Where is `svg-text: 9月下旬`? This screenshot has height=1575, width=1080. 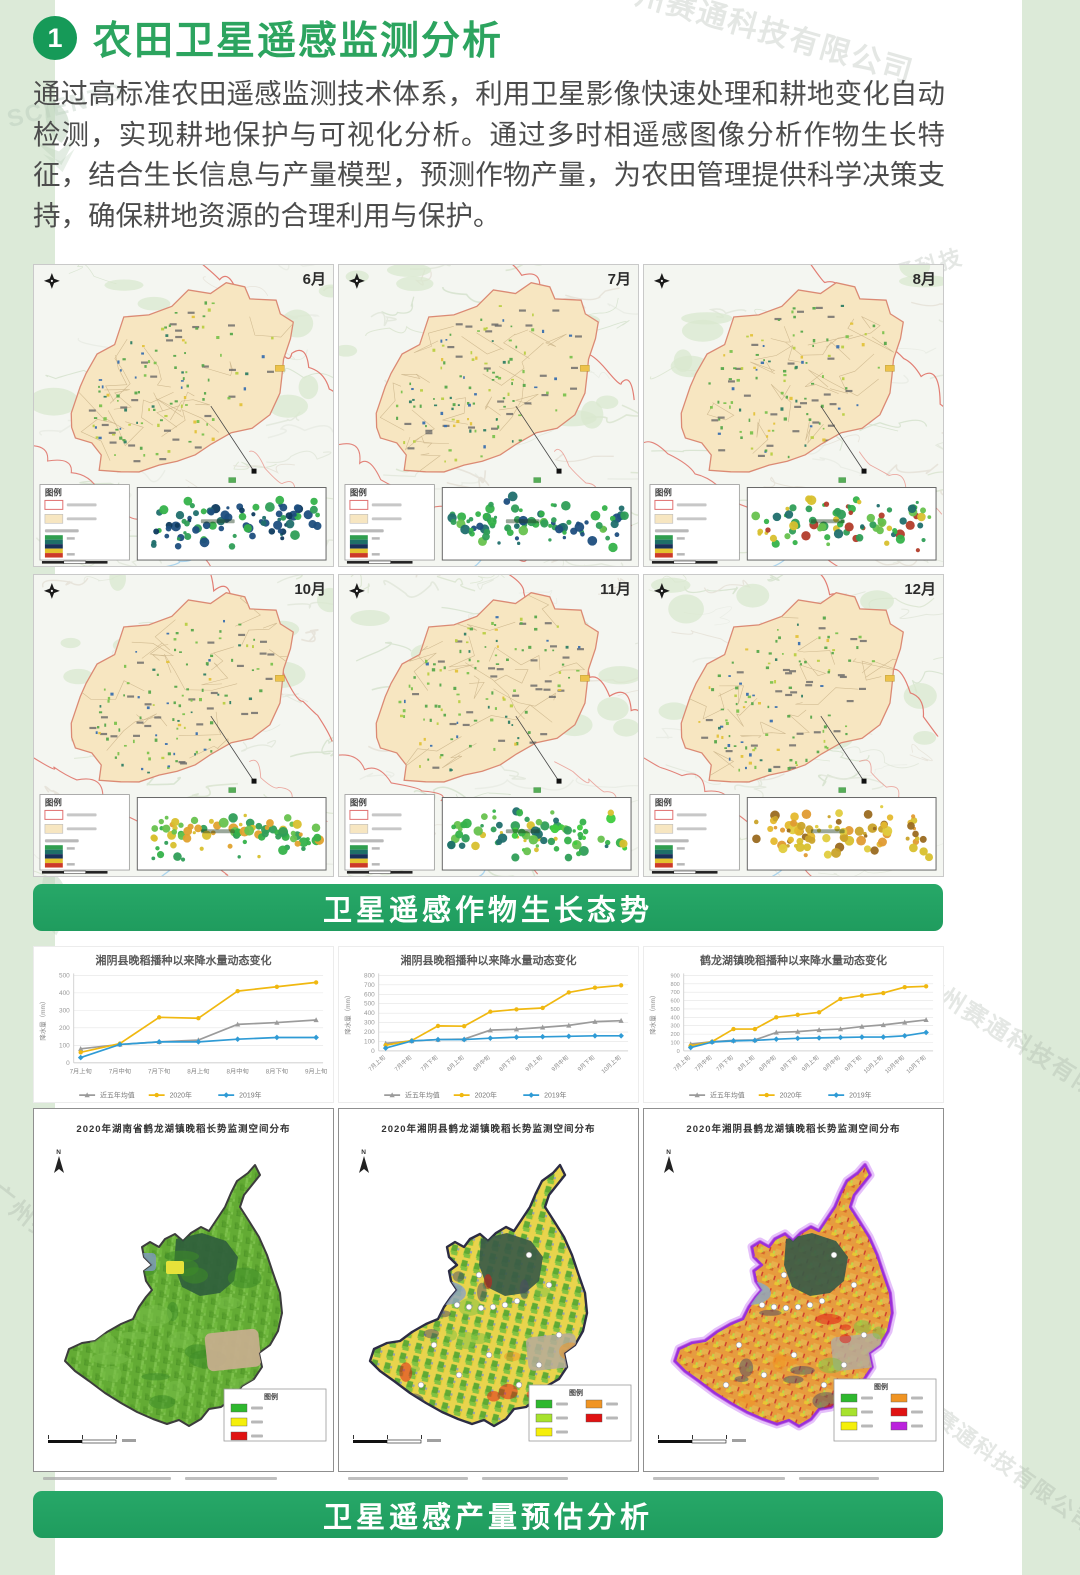
svg-text: 9月下旬 is located at coordinates (586, 1063).